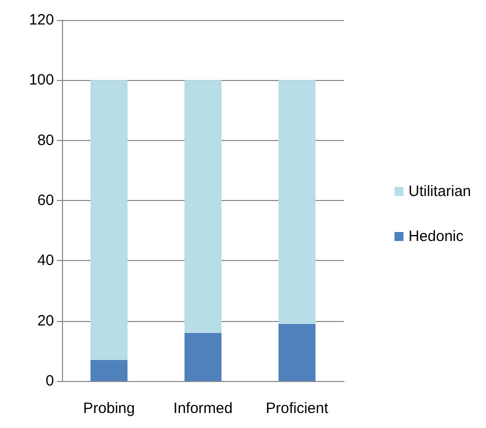  What do you see at coordinates (109, 408) in the screenshot?
I see `x-tick-label: Probing` at bounding box center [109, 408].